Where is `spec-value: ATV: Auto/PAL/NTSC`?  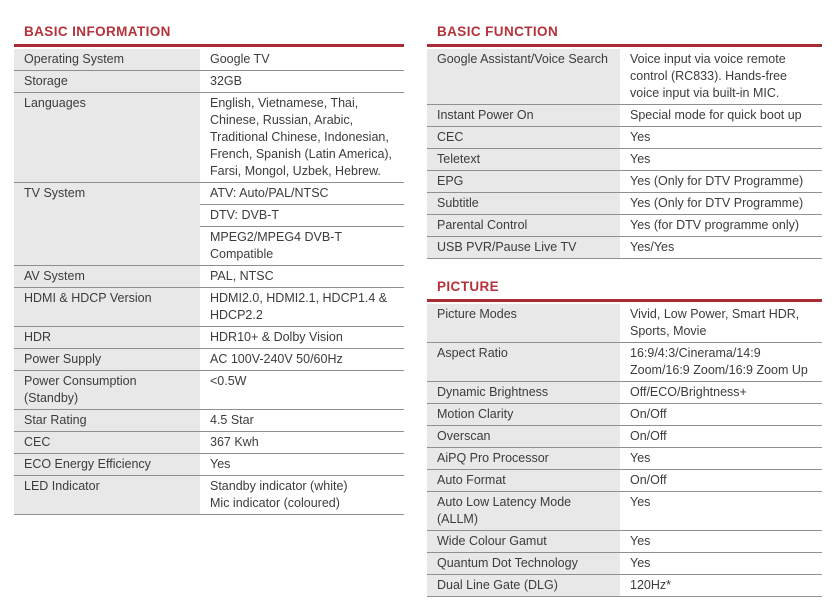
spec-value: ATV: Auto/PAL/NTSC is located at coordinates (302, 194).